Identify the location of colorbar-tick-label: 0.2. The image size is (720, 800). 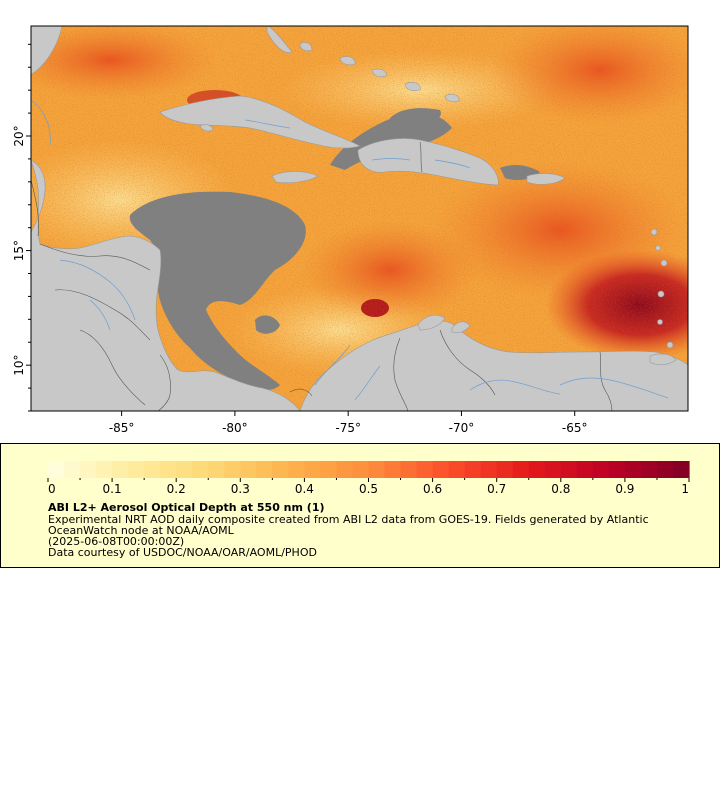
(176, 489).